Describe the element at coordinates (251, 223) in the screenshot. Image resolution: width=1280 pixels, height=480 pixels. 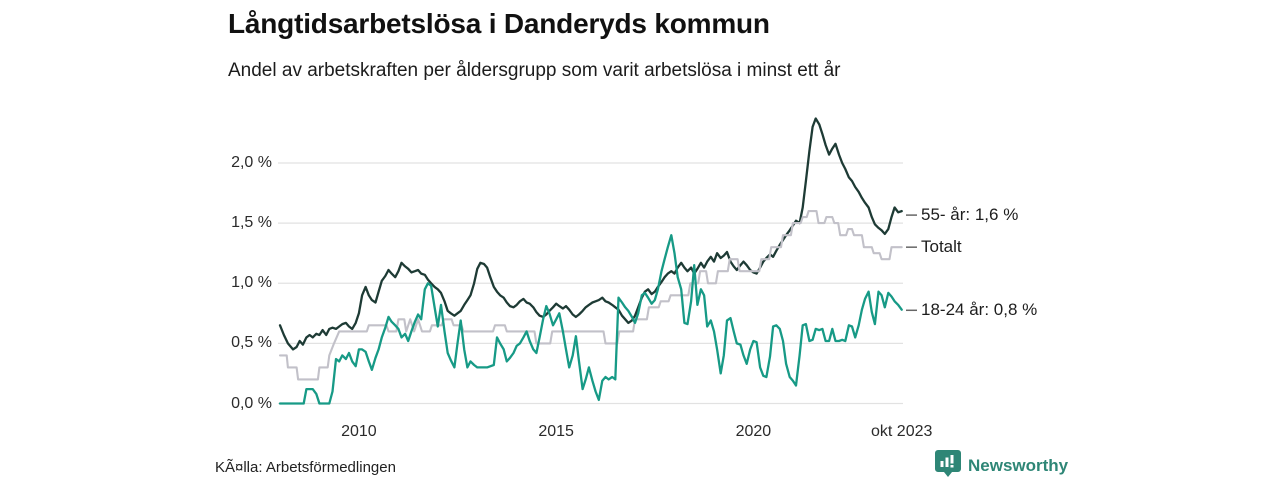
I see `y-tick-label: 1,5 %` at that location.